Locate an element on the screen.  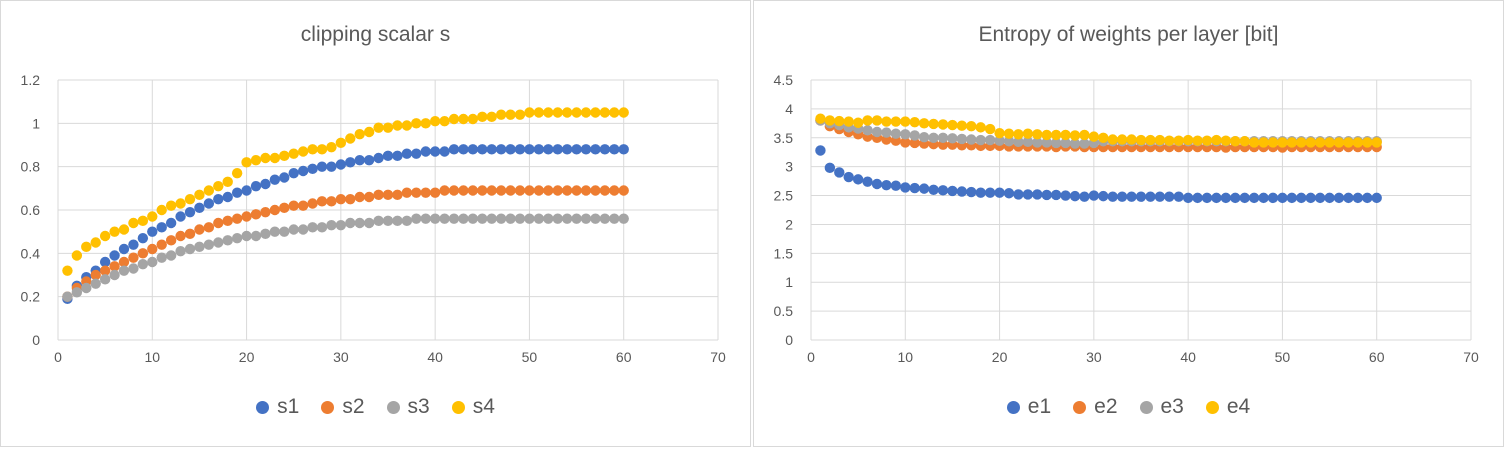
chart-legend: e1 e2 e3 e4 is located at coordinates (1128, 407).